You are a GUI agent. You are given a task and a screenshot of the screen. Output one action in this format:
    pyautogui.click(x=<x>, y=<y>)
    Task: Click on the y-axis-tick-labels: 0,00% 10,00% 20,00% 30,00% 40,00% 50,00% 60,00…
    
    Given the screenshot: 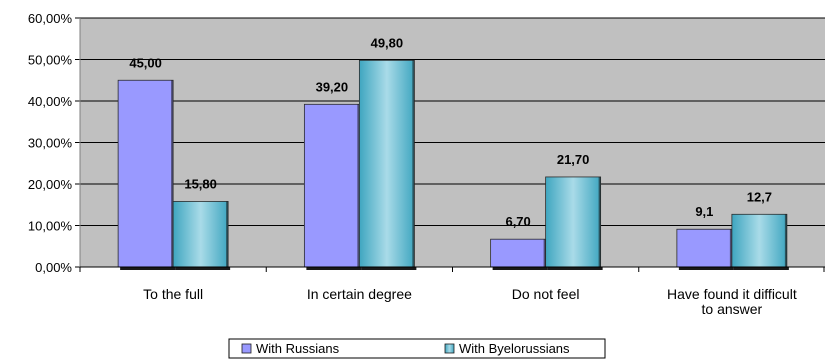 What is the action you would take?
    pyautogui.click(x=54, y=143)
    